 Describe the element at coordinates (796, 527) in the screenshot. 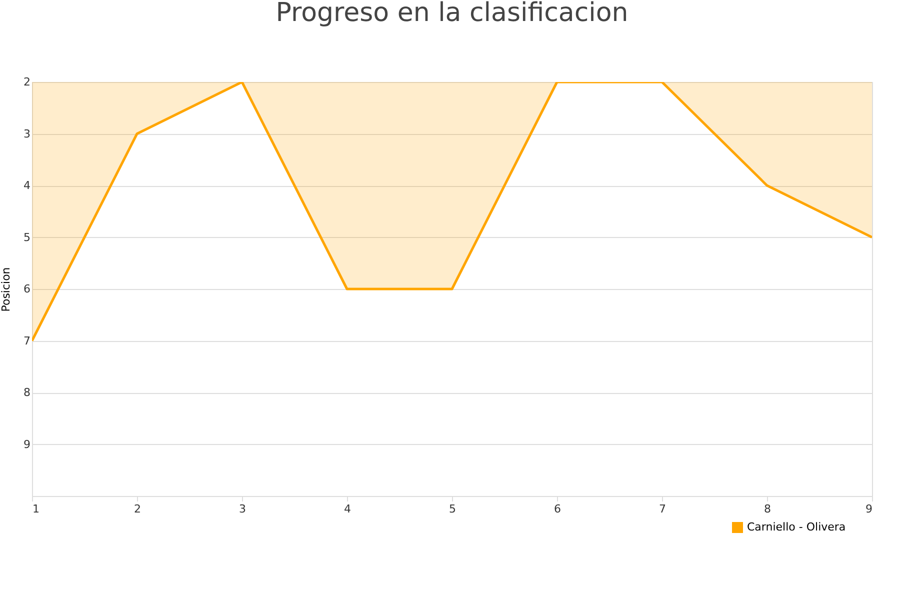

I see `legend-label: Carniello - Olivera` at that location.